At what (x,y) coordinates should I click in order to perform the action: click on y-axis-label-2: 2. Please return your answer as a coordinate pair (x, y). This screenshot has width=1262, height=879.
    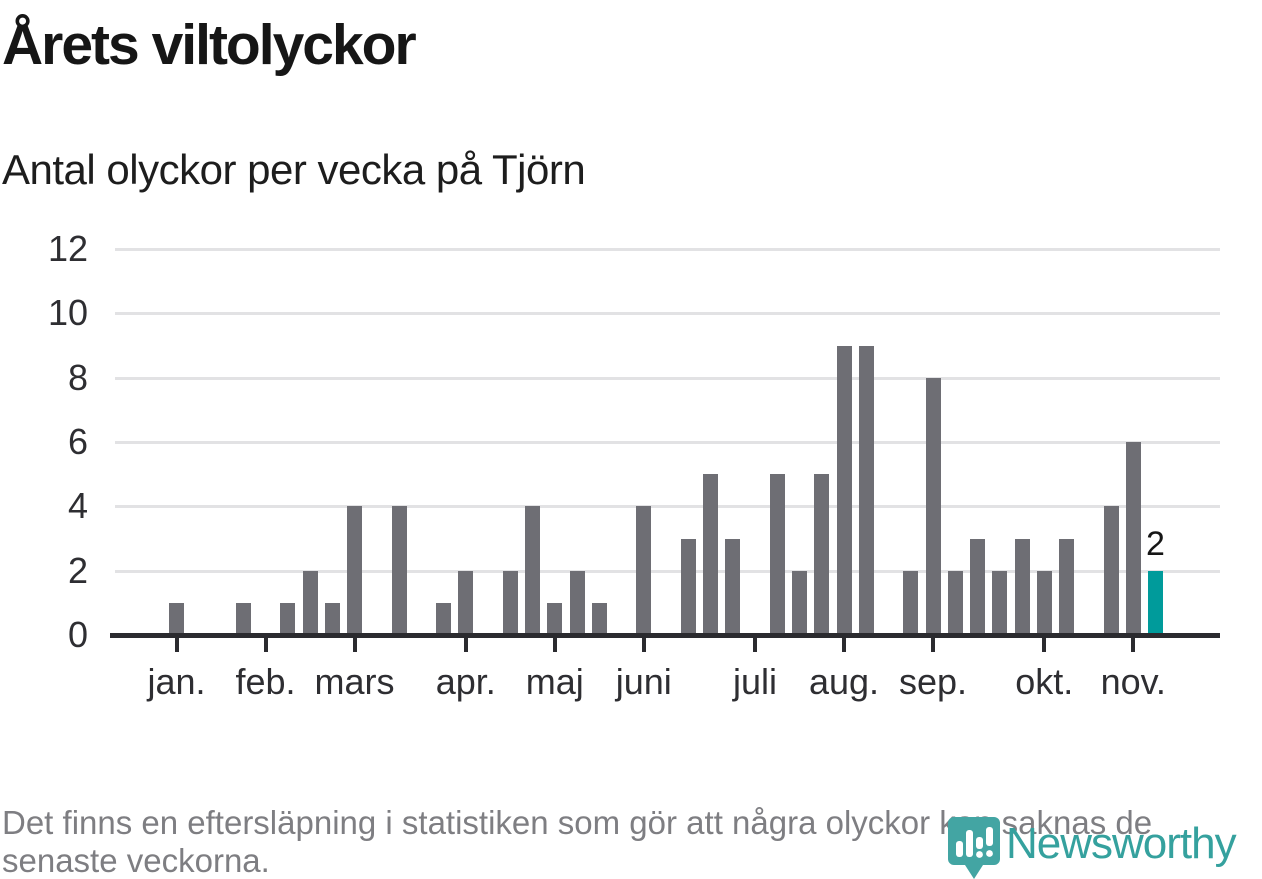
    Looking at the image, I should click on (77, 570).